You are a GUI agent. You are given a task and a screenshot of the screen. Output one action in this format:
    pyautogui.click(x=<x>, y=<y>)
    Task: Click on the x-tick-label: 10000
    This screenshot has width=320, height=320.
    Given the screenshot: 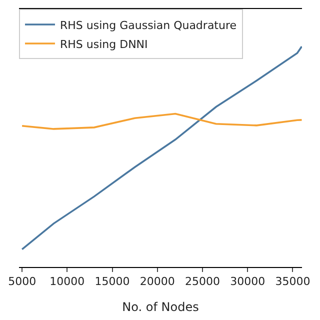 What is the action you would take?
    pyautogui.click(x=67, y=281)
    